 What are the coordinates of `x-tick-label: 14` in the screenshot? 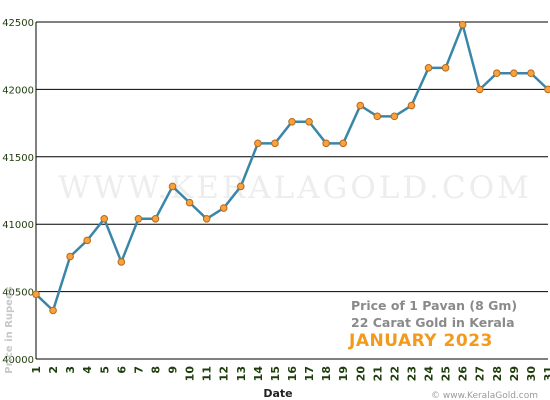 It's located at (258, 374).